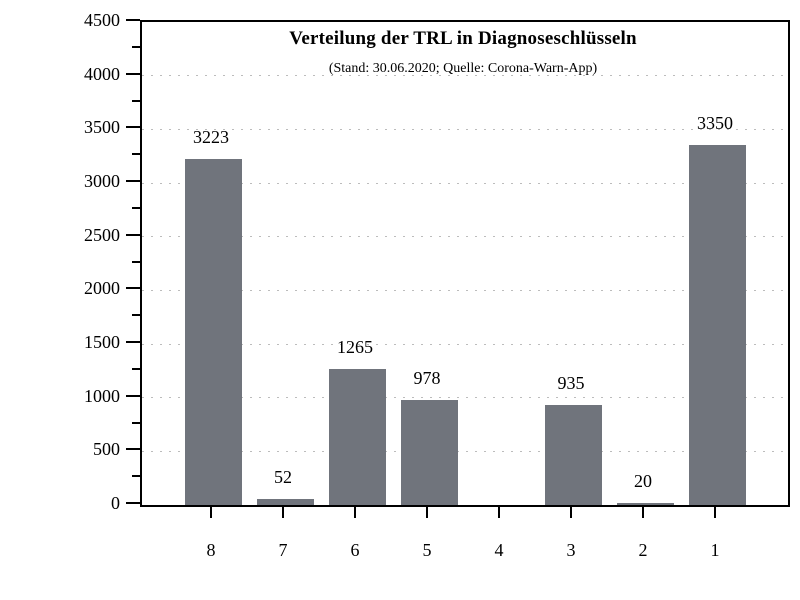 The image size is (800, 600). I want to click on bar-value-label: 3350, so click(715, 123).